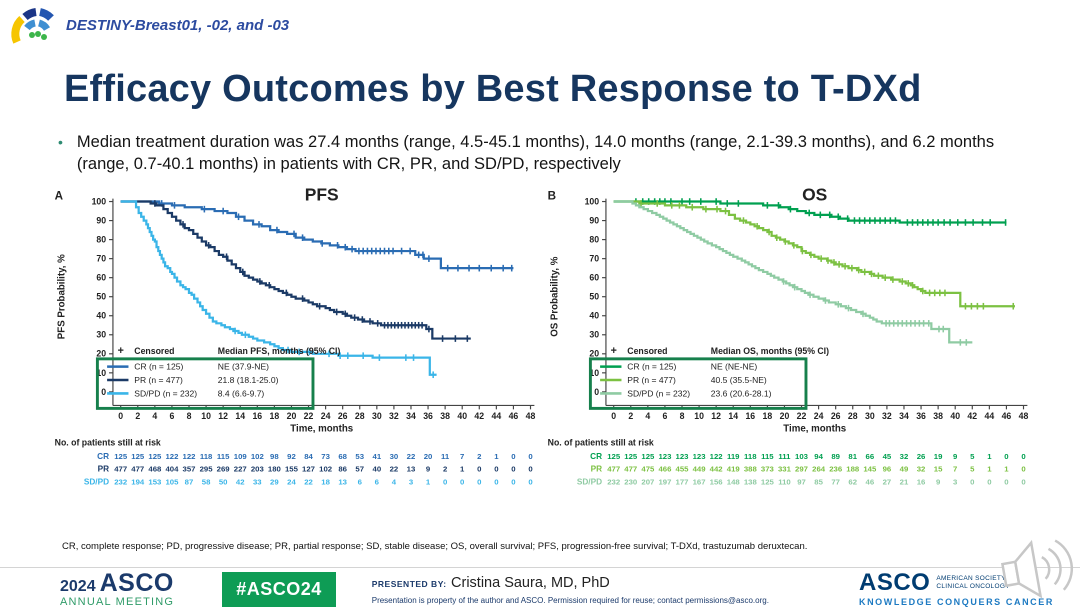 The width and height of the screenshot is (1080, 608). I want to click on meeting-year: 2024, so click(78, 586).